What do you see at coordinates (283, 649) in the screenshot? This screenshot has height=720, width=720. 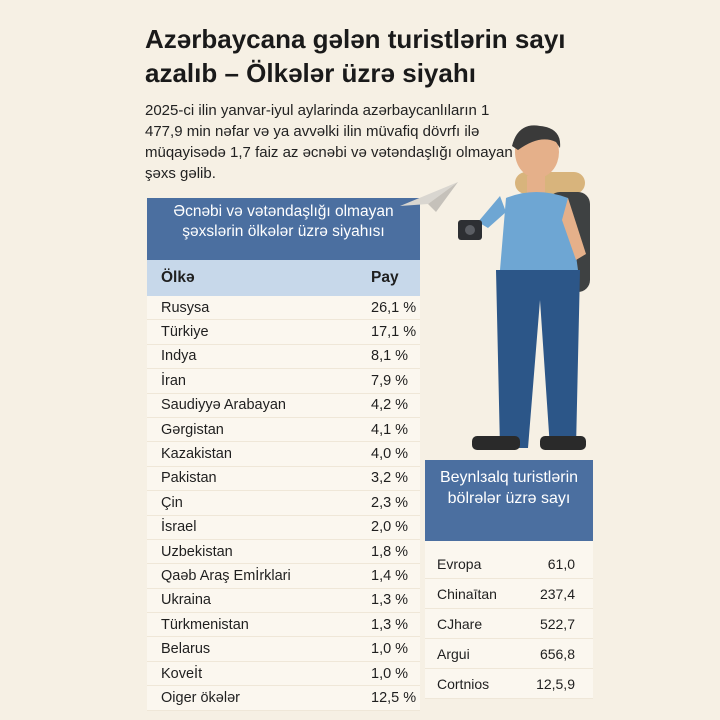 I see `table-row: Belarus 1,0 %` at bounding box center [283, 649].